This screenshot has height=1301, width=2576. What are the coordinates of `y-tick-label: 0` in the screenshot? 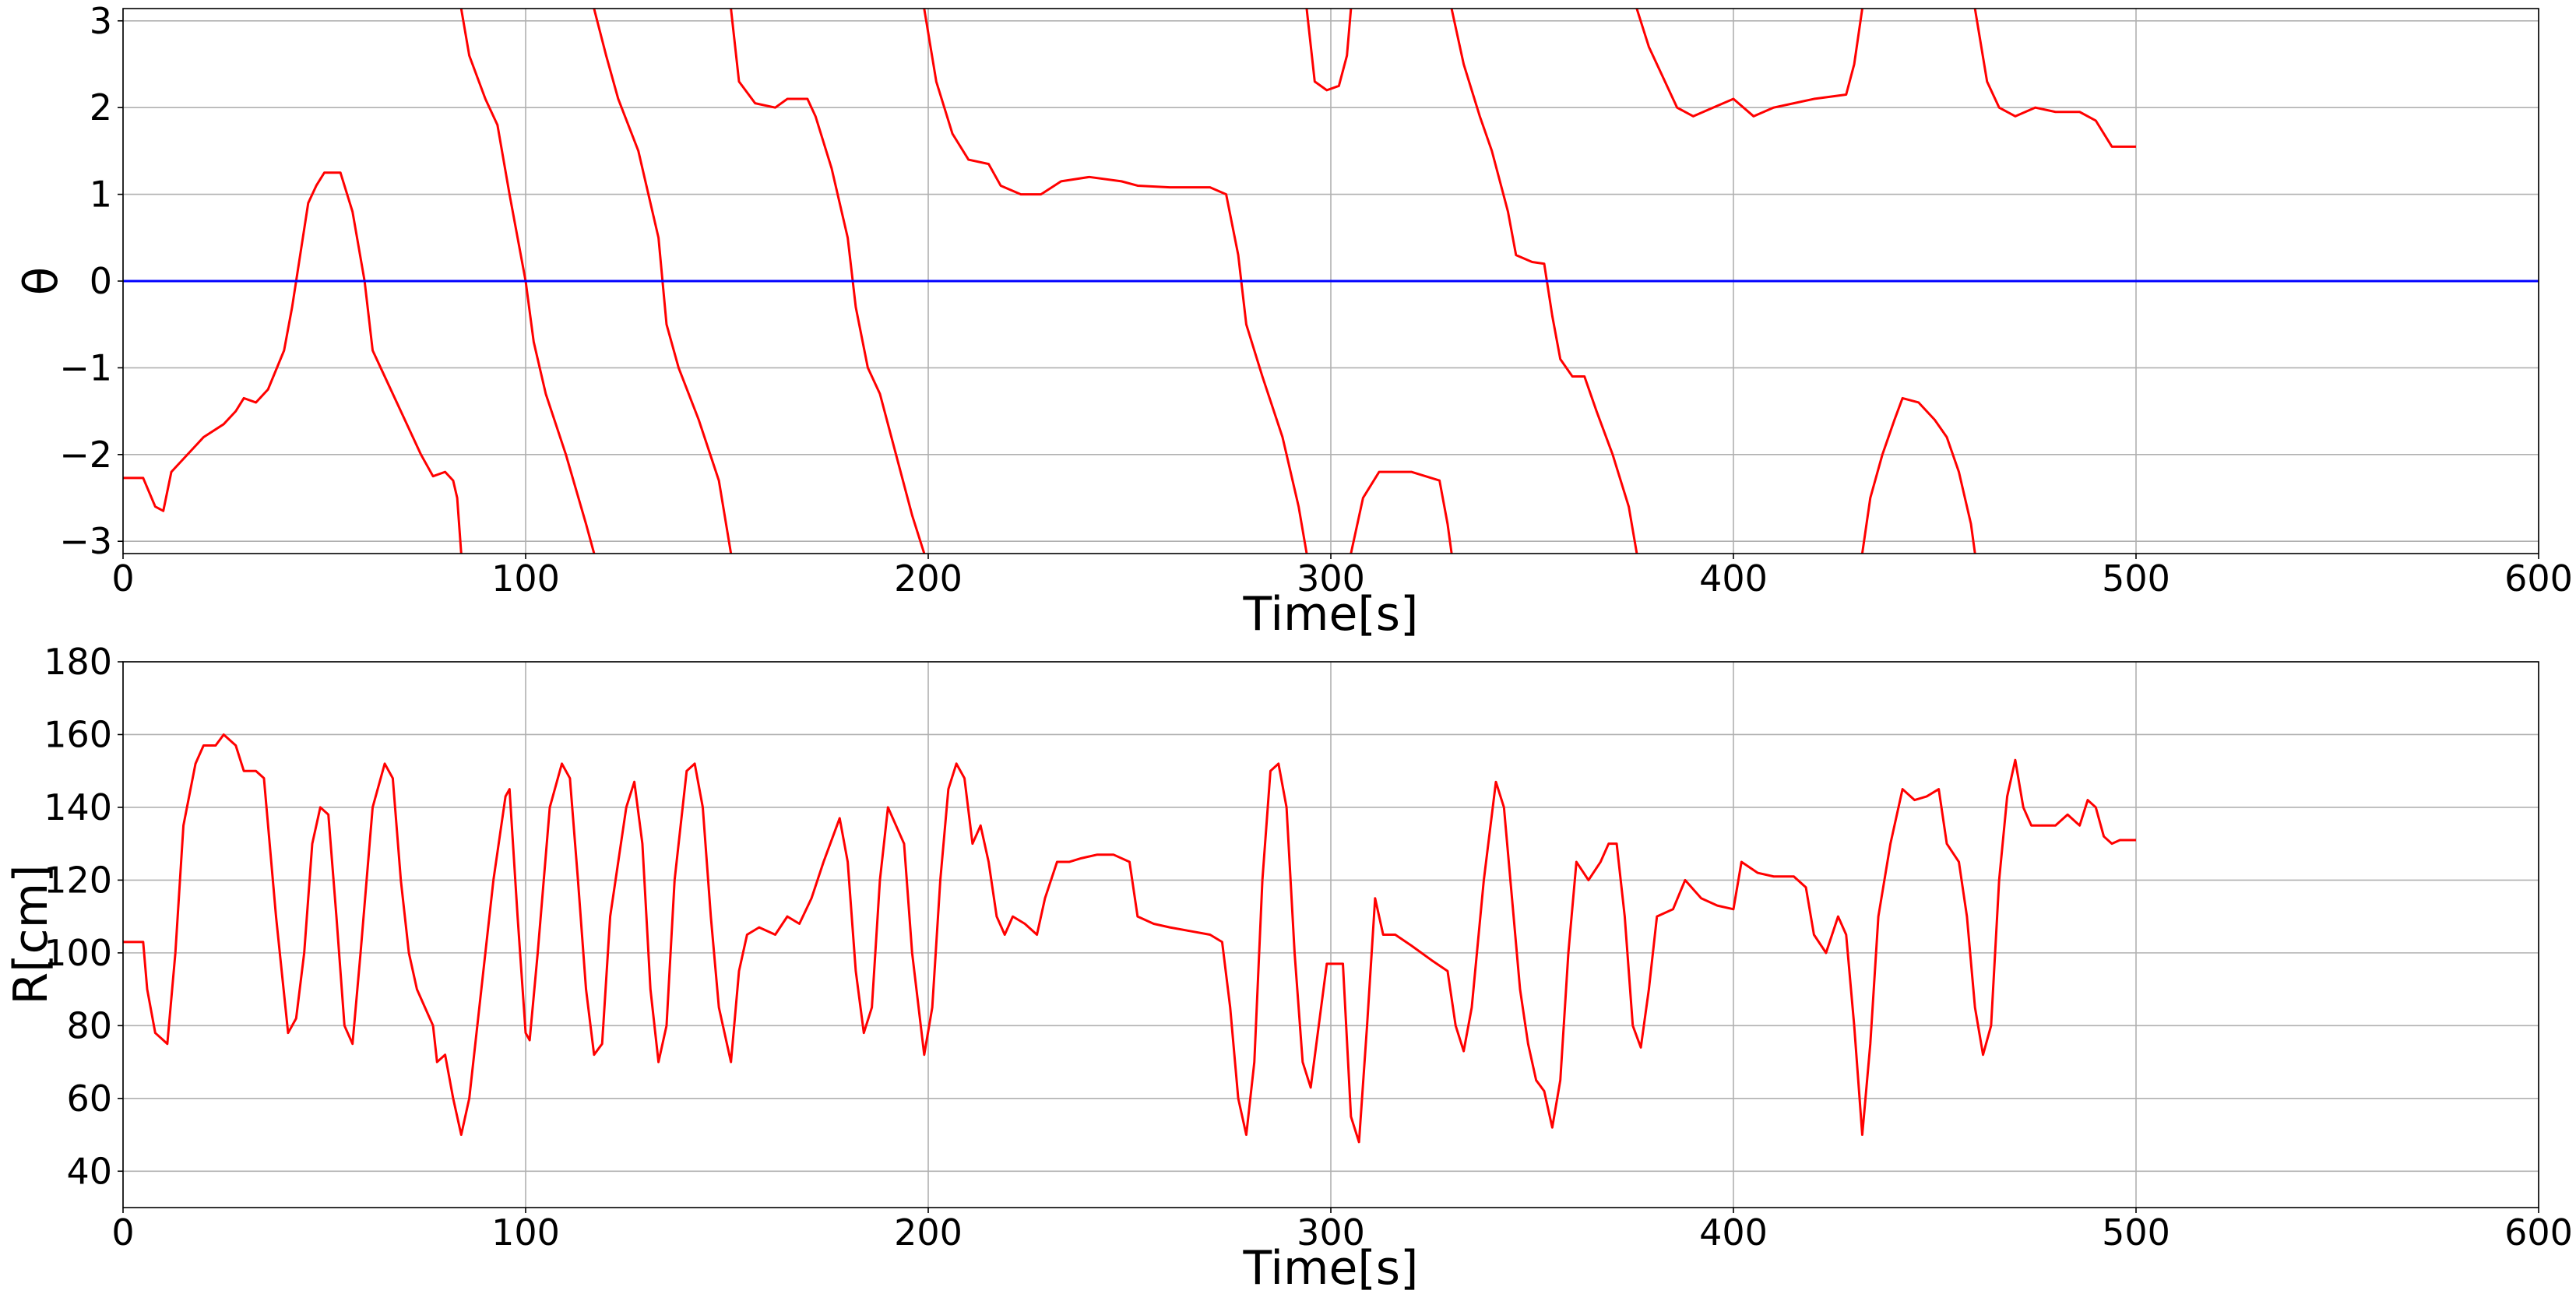 It's located at (101, 281).